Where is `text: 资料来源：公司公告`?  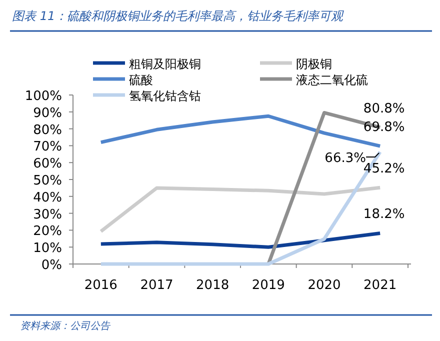 text: 资料来源：公司公告 is located at coordinates (65, 326).